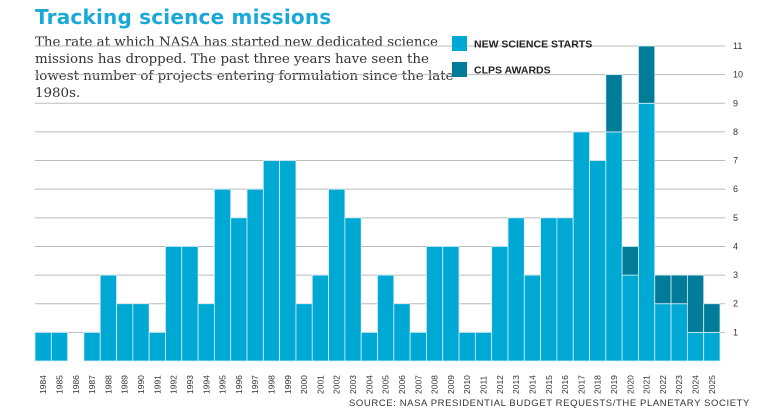 Image resolution: width=780 pixels, height=414 pixels. I want to click on bar-new-science-starts-2003, so click(353, 289).